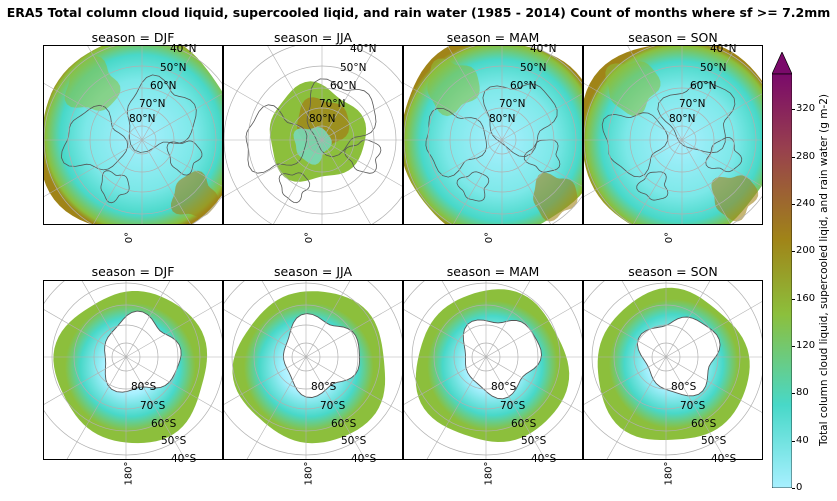 This screenshot has height=501, width=837. What do you see at coordinates (806, 298) in the screenshot?
I see `colorbar-tick-label: 160` at bounding box center [806, 298].